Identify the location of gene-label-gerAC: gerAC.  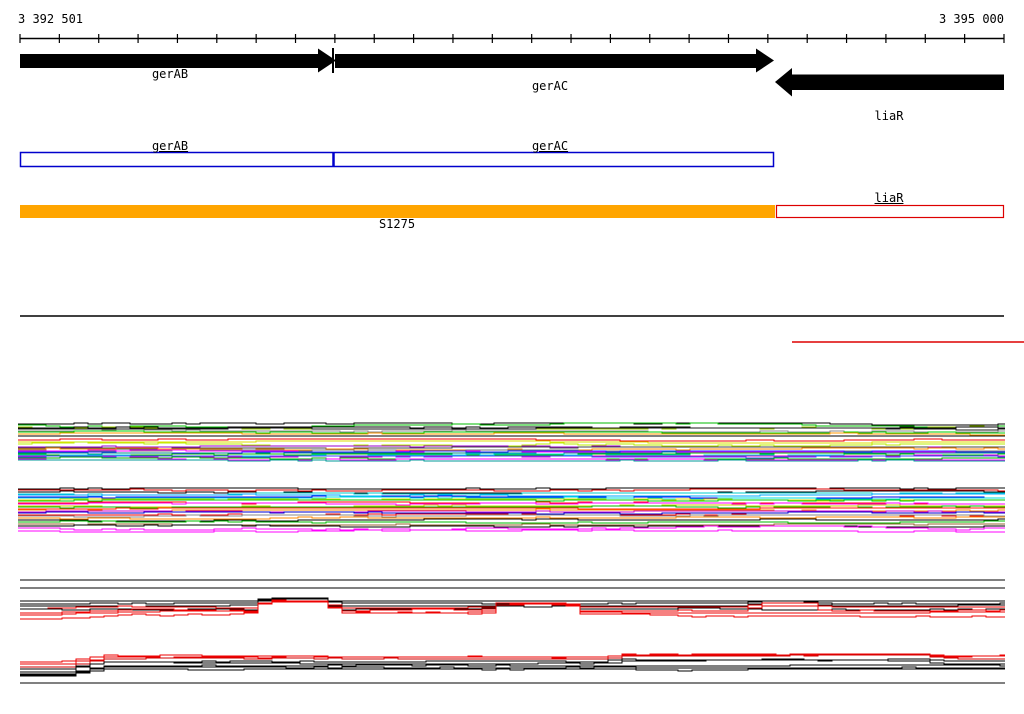
(550, 86).